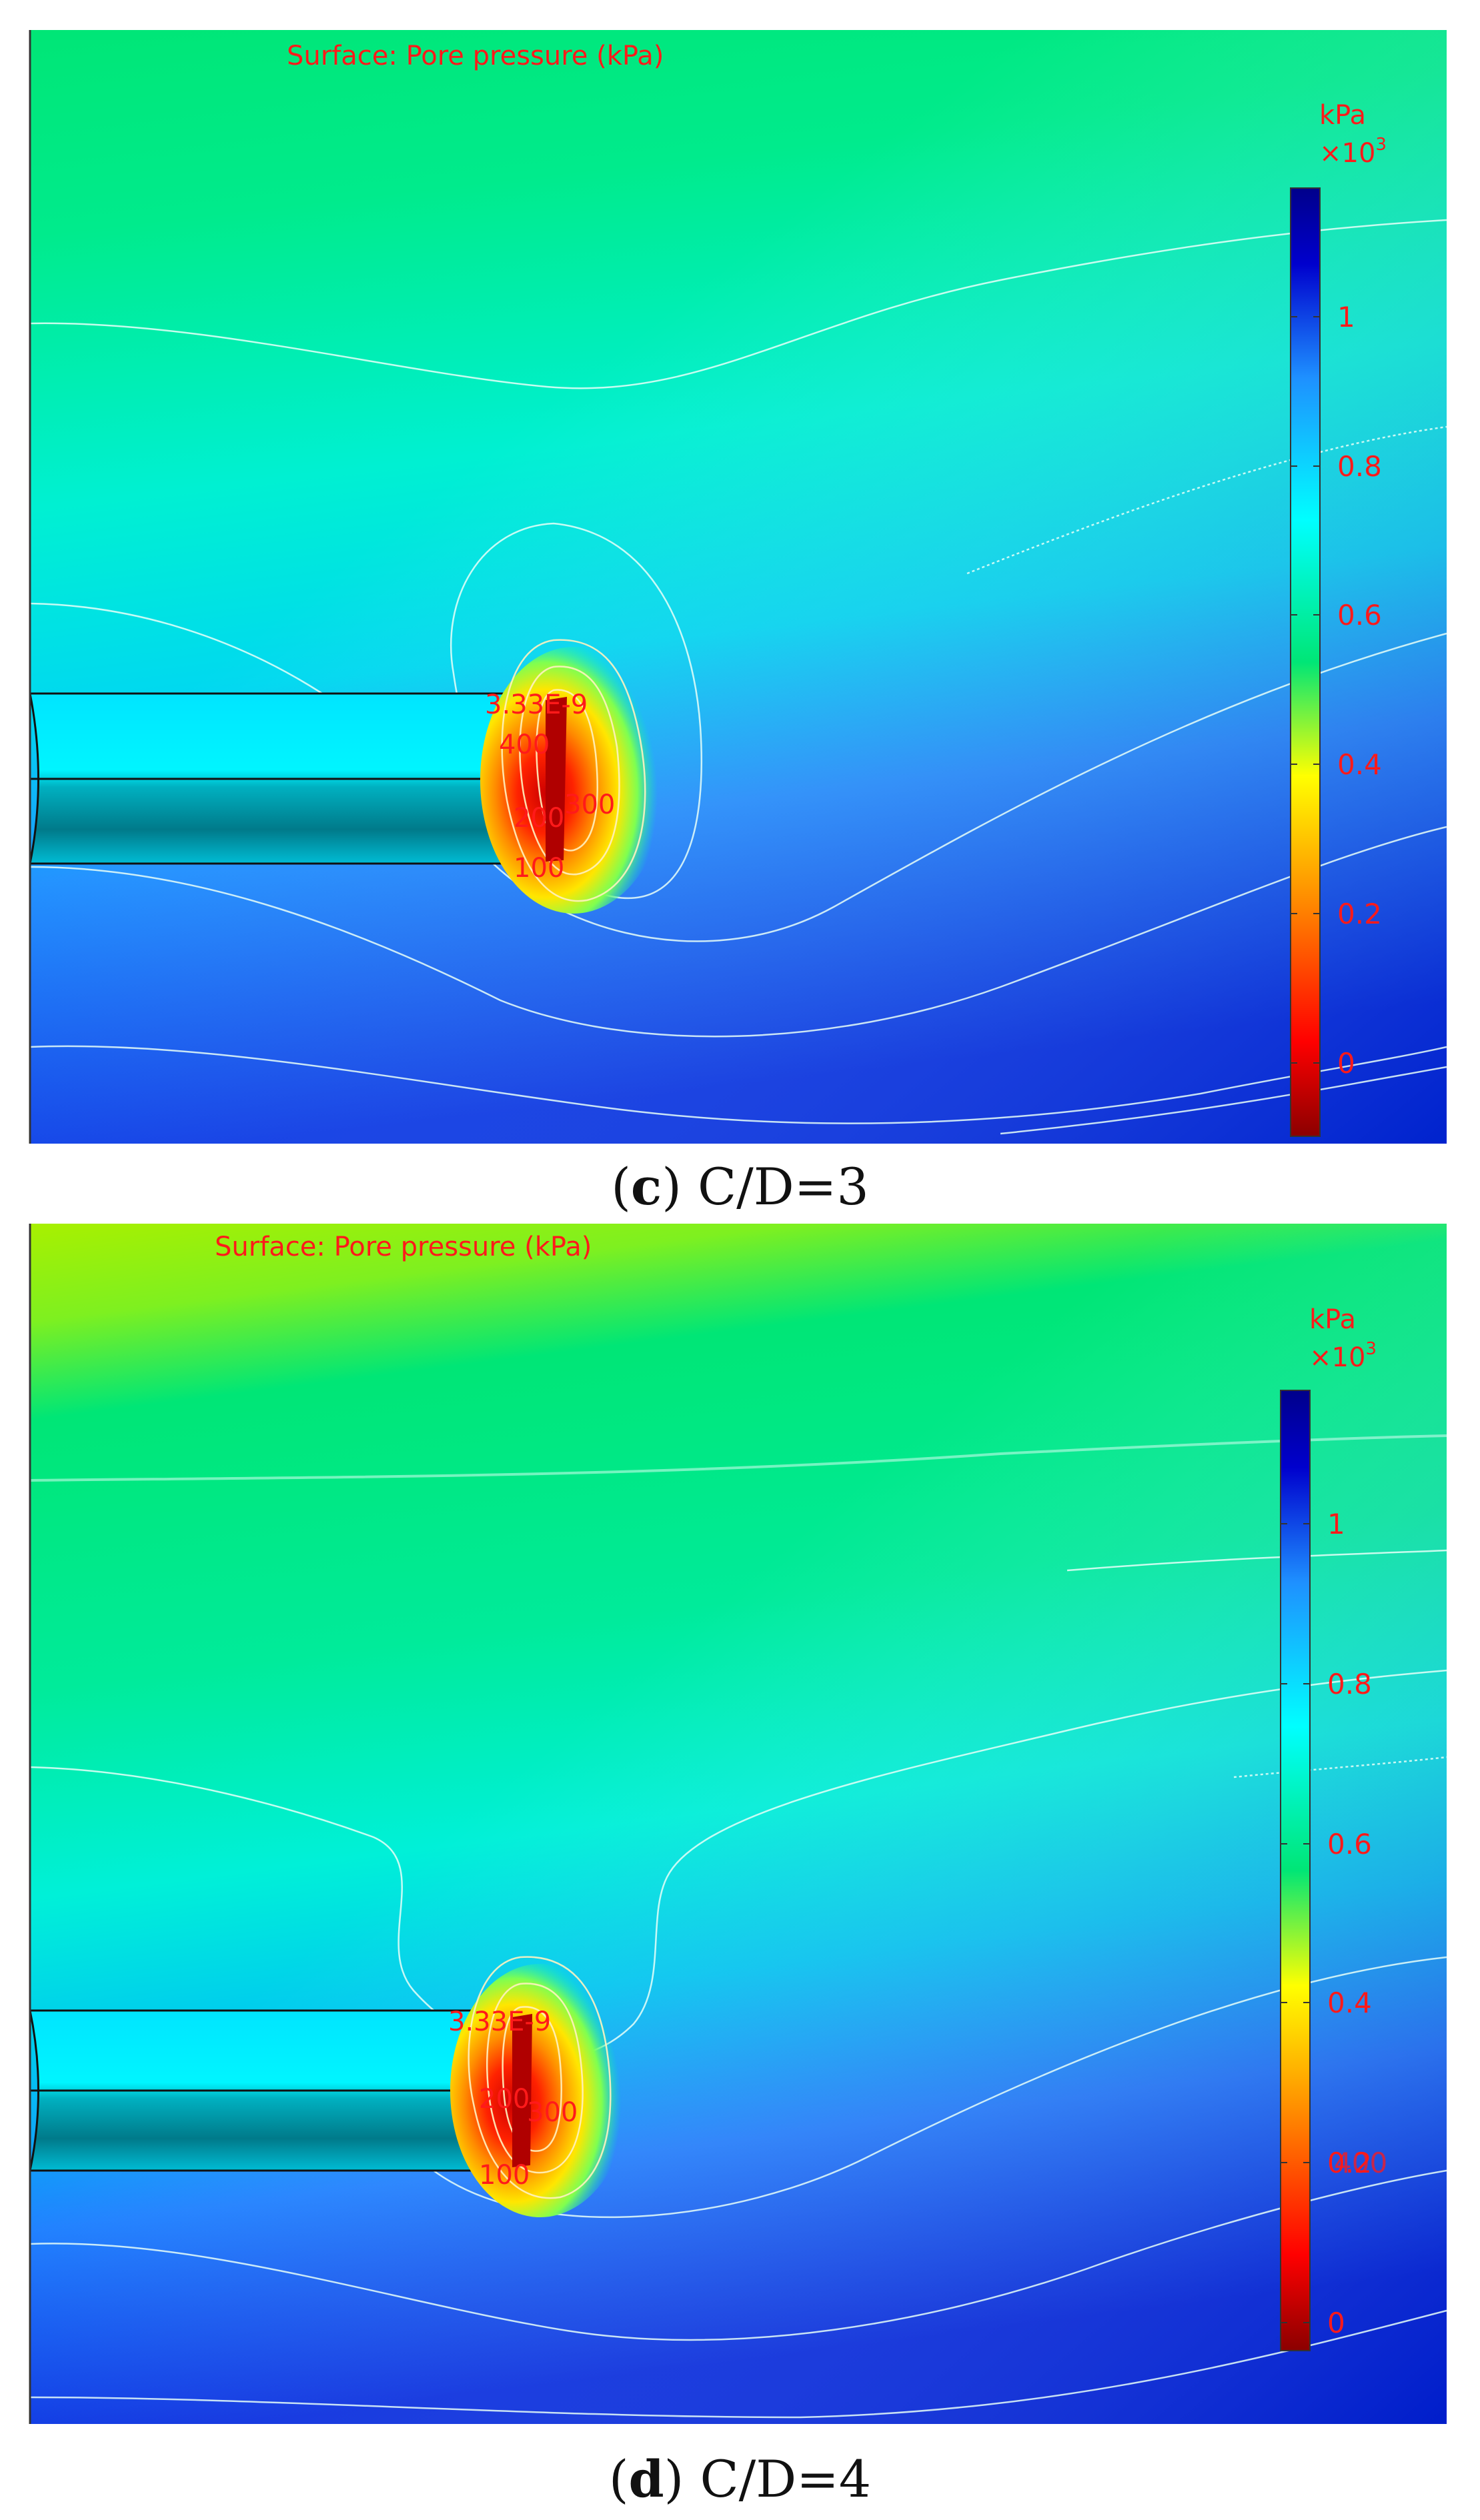 This screenshot has height=2520, width=1480. What do you see at coordinates (740, 1186) in the screenshot?
I see `caption-c: (c) C/D=3` at bounding box center [740, 1186].